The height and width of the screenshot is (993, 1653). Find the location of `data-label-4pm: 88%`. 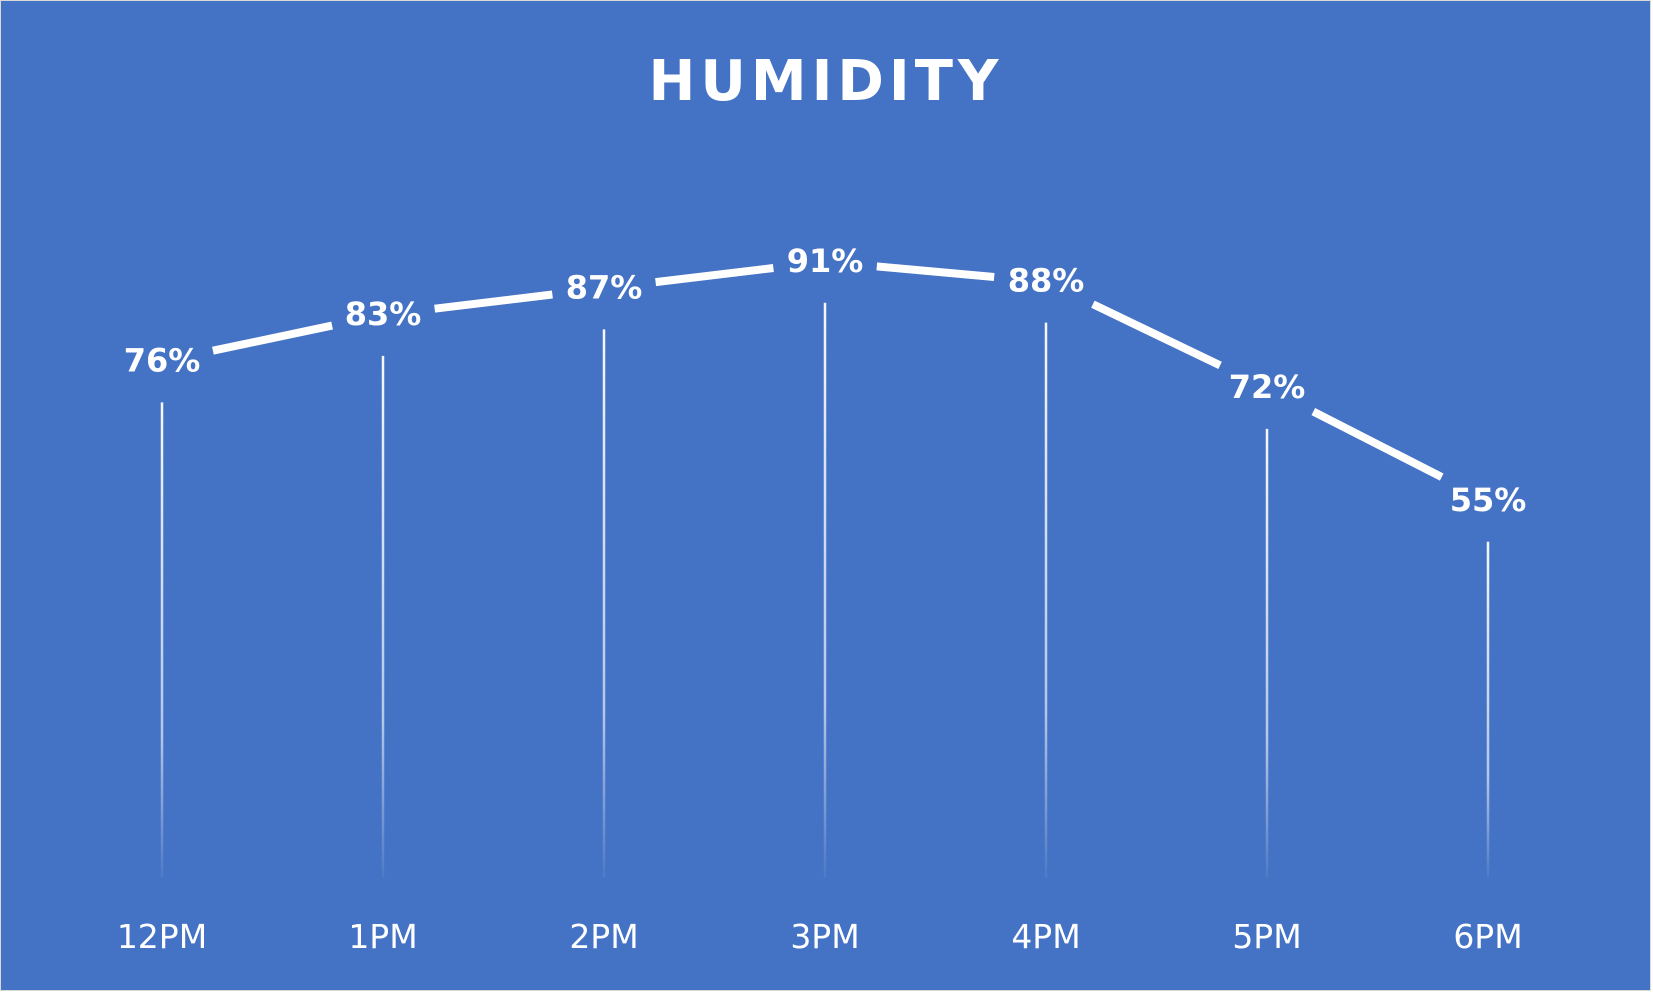

data-label-4pm: 88% is located at coordinates (1046, 281).